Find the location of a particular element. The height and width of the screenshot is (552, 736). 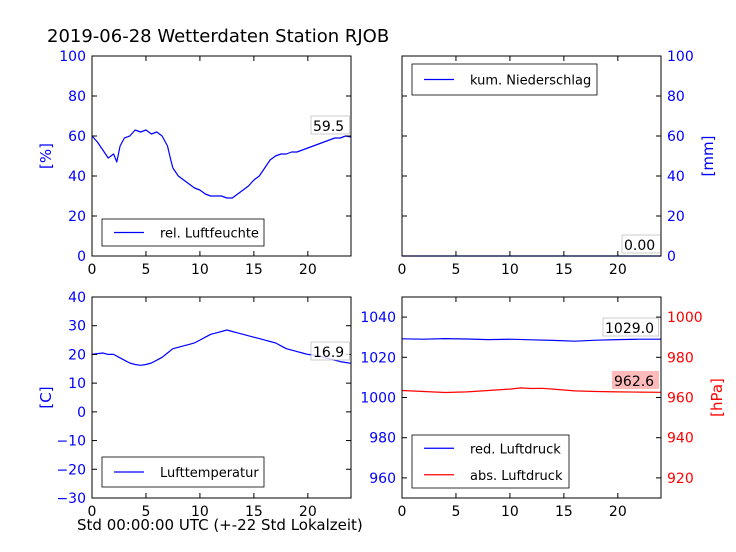

humidity-y-tick-label-3: 60 is located at coordinates (77, 137).